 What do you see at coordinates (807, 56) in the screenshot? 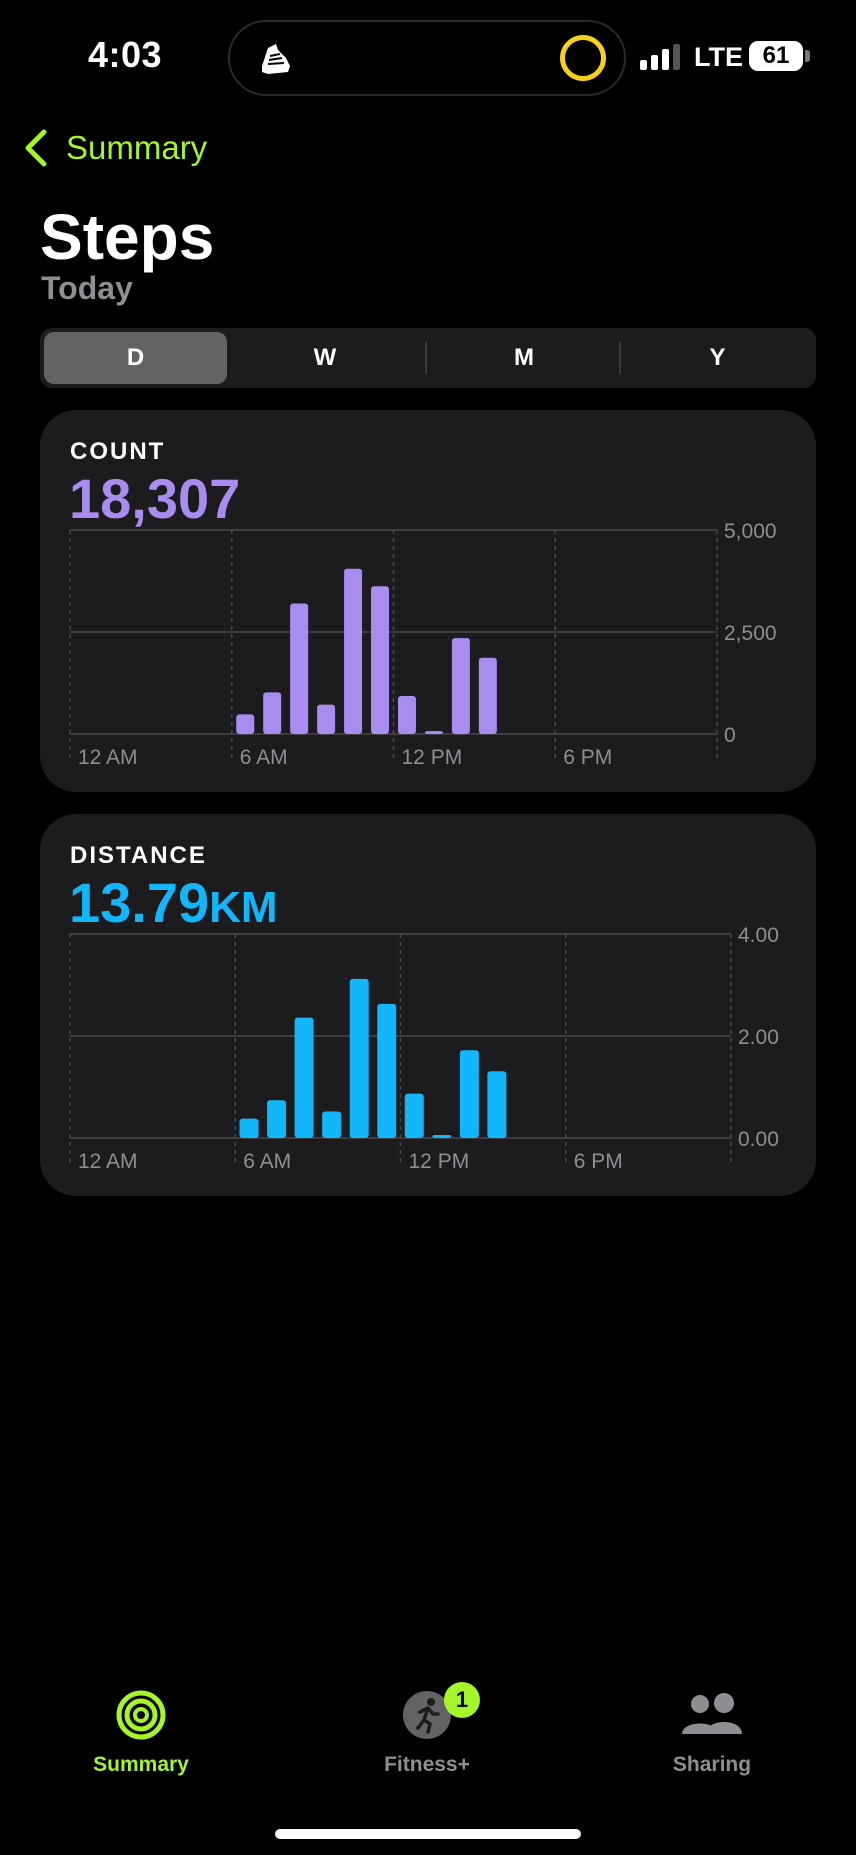
I see `battery-tip` at bounding box center [807, 56].